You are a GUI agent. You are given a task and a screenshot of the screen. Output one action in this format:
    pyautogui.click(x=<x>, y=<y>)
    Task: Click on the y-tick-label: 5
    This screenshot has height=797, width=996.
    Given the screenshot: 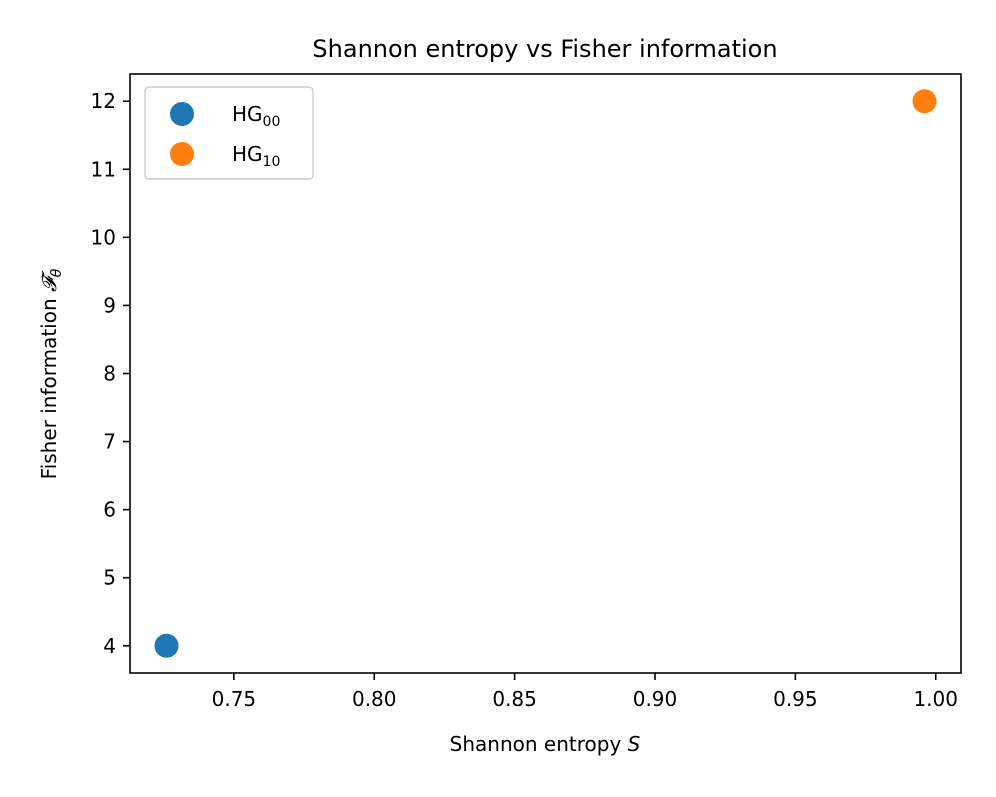 What is the action you would take?
    pyautogui.click(x=109, y=578)
    